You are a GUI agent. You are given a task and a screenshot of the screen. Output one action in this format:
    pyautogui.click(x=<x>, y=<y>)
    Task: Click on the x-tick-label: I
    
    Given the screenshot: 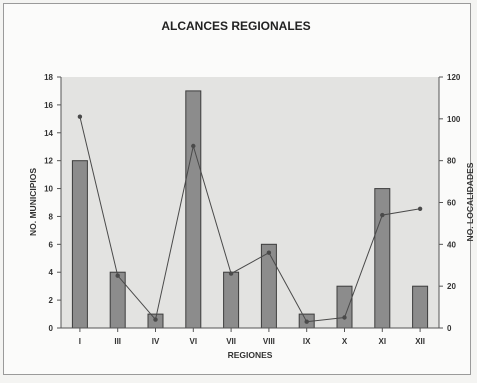 What is the action you would take?
    pyautogui.click(x=80, y=341)
    